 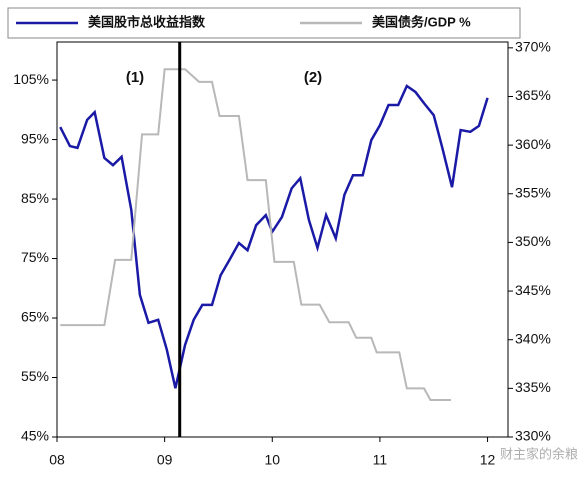 What do you see at coordinates (35, 436) in the screenshot?
I see `y-tick-label: 45%` at bounding box center [35, 436].